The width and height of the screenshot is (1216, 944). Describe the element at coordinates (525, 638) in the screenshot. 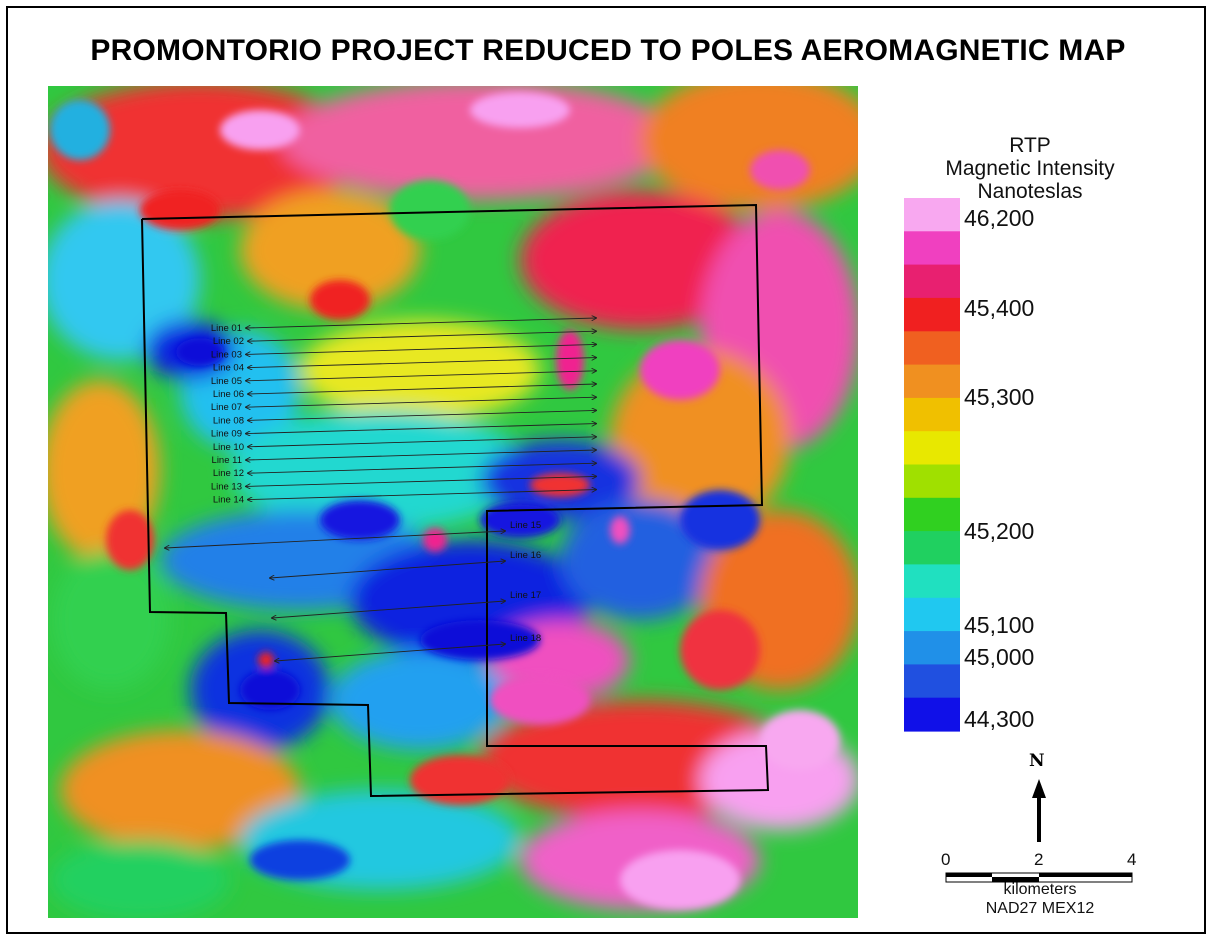

I see `survey-line-label: Line 18` at that location.